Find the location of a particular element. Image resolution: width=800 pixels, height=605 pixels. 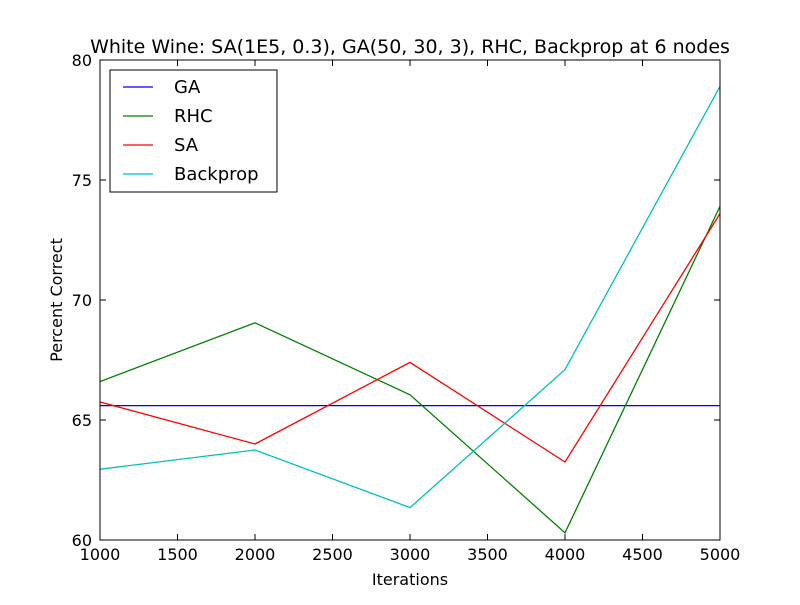

y-tick-label: 75 is located at coordinates (82, 180).